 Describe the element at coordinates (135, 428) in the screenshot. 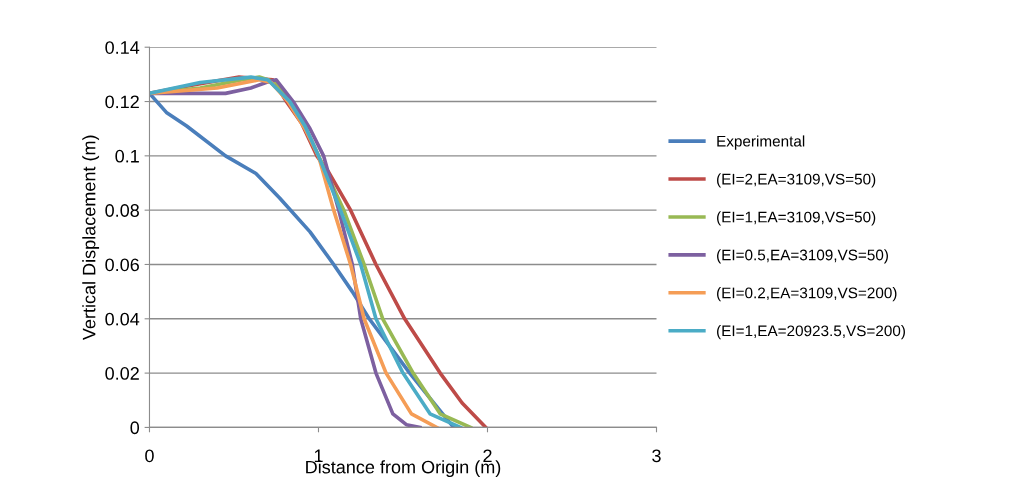

I see `y-tick-label: 0` at that location.